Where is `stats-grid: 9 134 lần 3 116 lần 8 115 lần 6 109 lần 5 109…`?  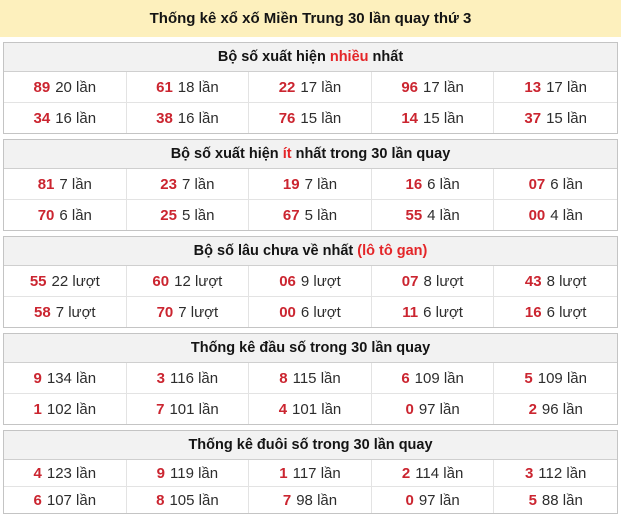 stats-grid: 9 134 lần 3 116 lần 8 115 lần 6 109 lần 5 109… is located at coordinates (310, 393).